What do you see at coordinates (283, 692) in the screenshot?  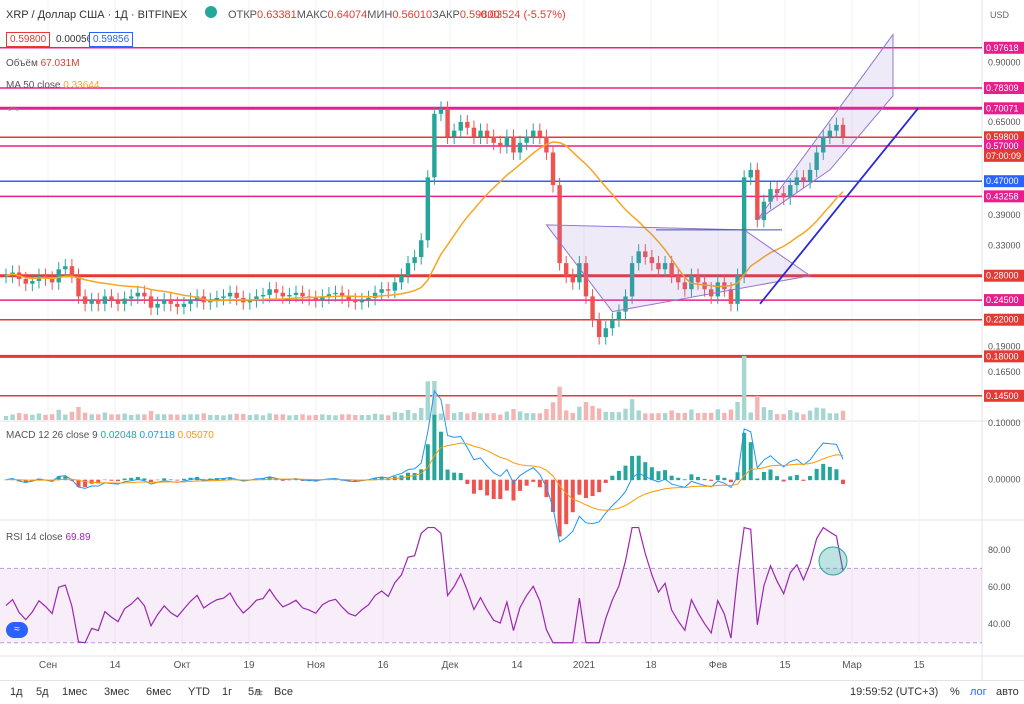 I see `range-Все: Все` at bounding box center [283, 692].